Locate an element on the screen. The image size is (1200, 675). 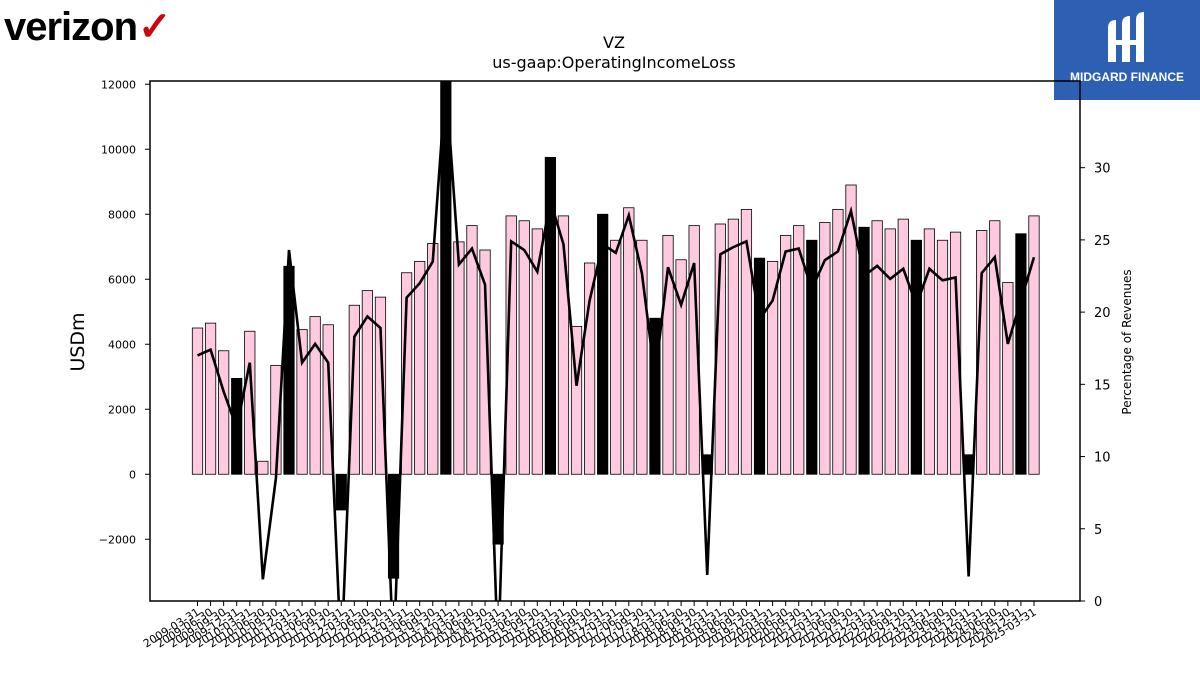
verizon-wordmark: verizon is located at coordinates (71, 27).